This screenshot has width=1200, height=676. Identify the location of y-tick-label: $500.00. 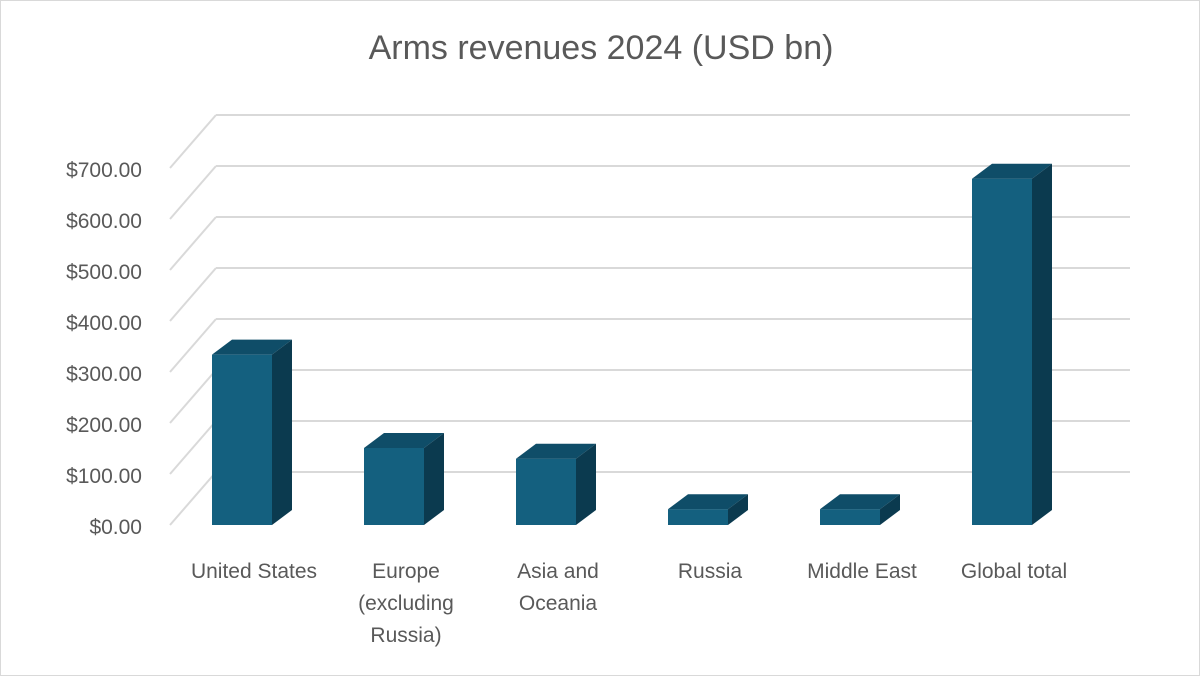
(104, 272).